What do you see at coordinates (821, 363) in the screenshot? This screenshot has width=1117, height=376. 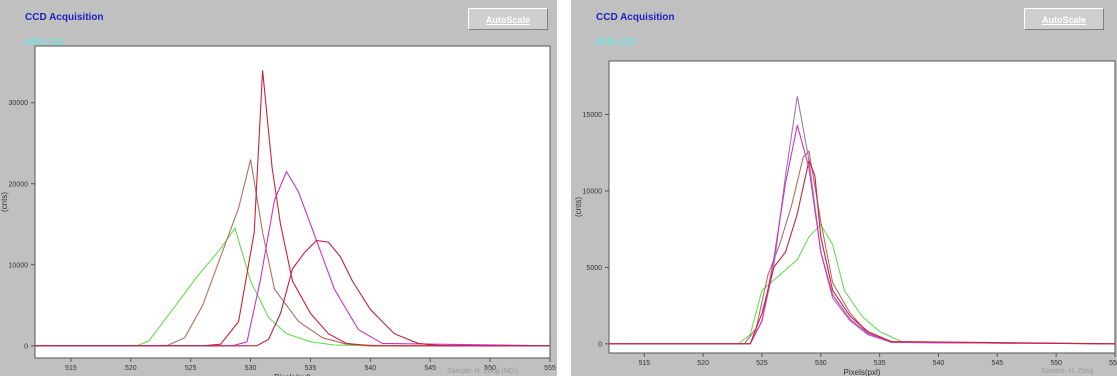 I see `right-x-tick-label: 530` at bounding box center [821, 363].